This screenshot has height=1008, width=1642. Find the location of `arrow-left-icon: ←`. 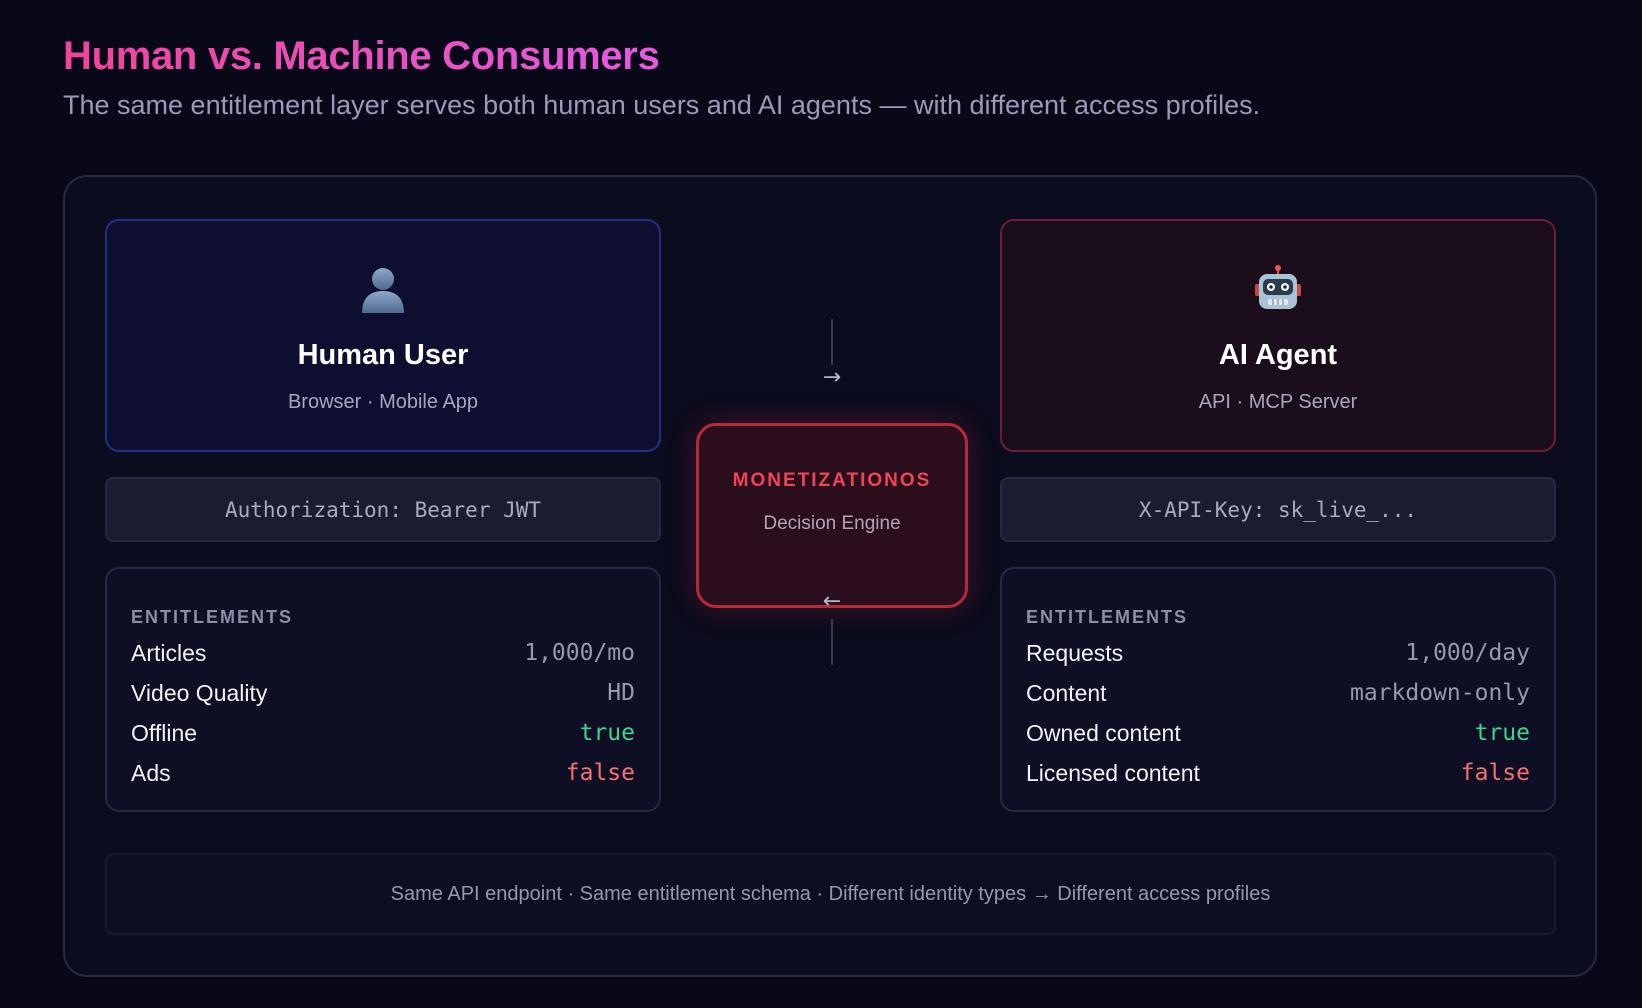

arrow-left-icon: ← is located at coordinates (832, 601).